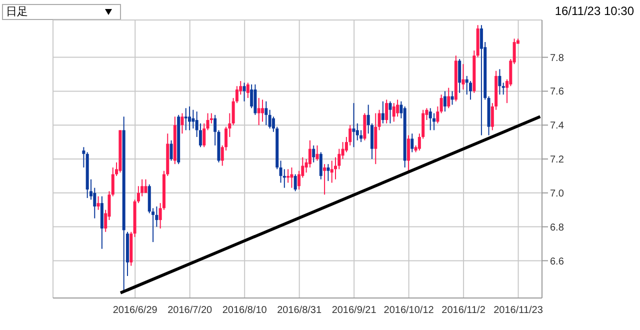  What do you see at coordinates (17, 12) in the screenshot?
I see `text: 日足` at bounding box center [17, 12].